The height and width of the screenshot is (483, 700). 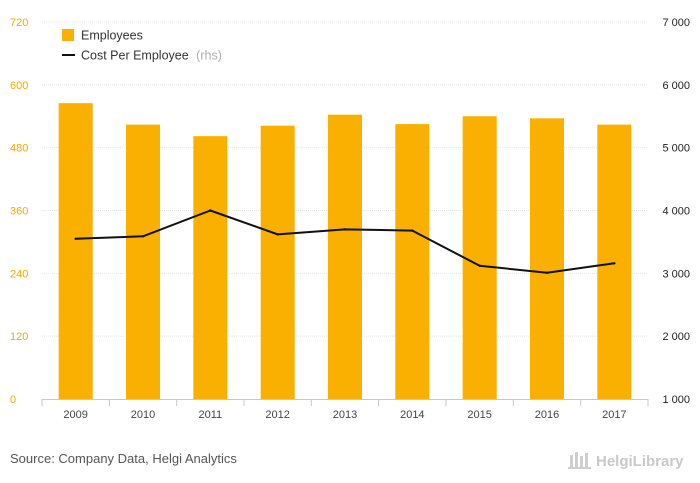 I want to click on y-right-tick-label: 2 000, so click(x=676, y=337).